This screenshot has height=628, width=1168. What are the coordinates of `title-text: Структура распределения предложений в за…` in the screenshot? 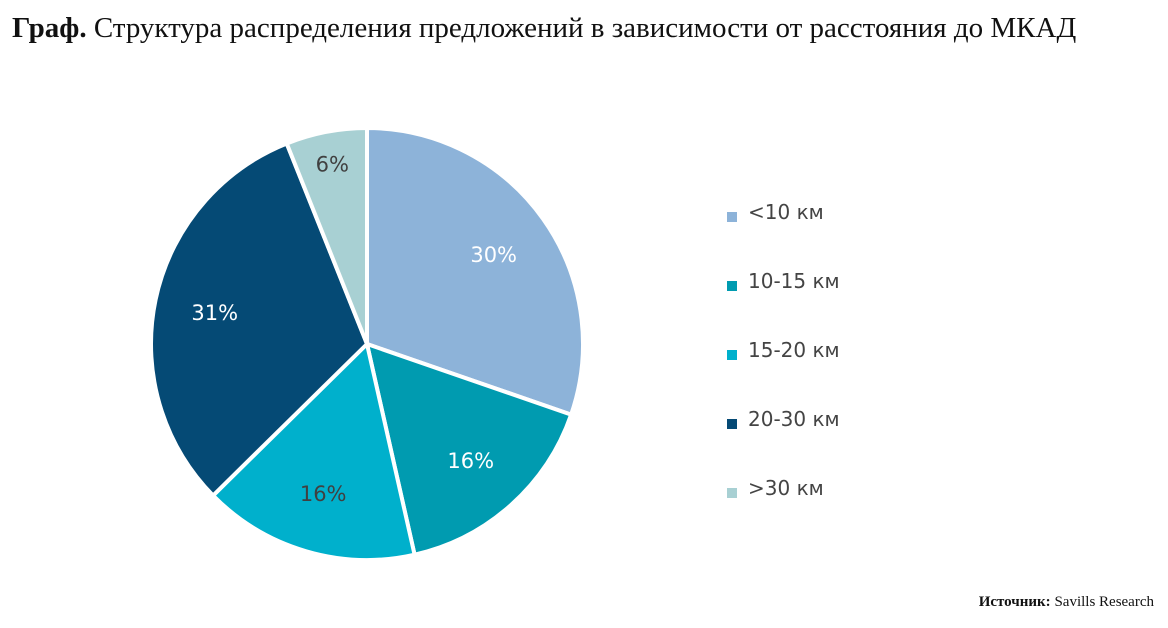 It's located at (581, 28).